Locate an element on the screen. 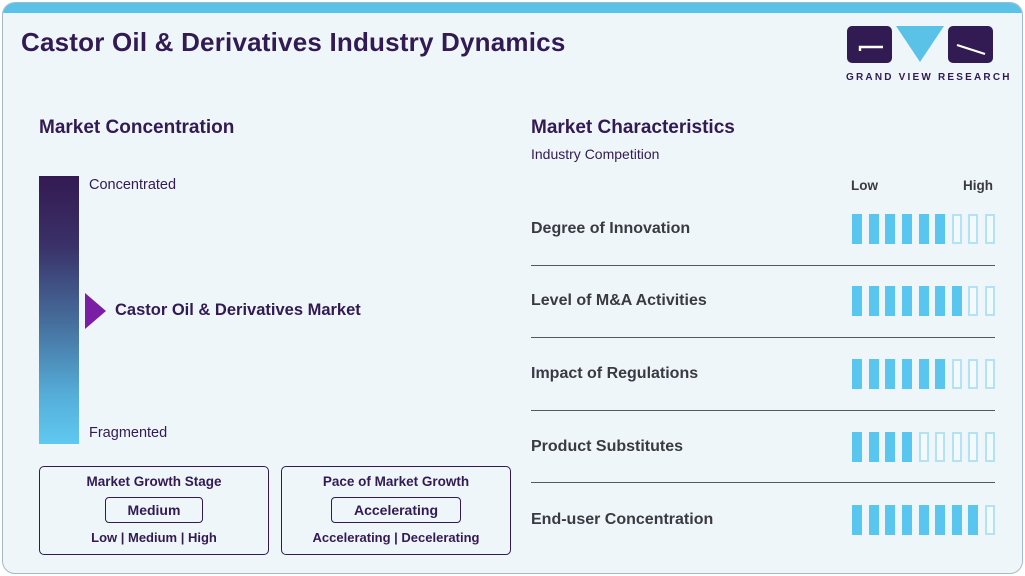 The width and height of the screenshot is (1025, 576). concentrated-label: Concentrated is located at coordinates (133, 185).